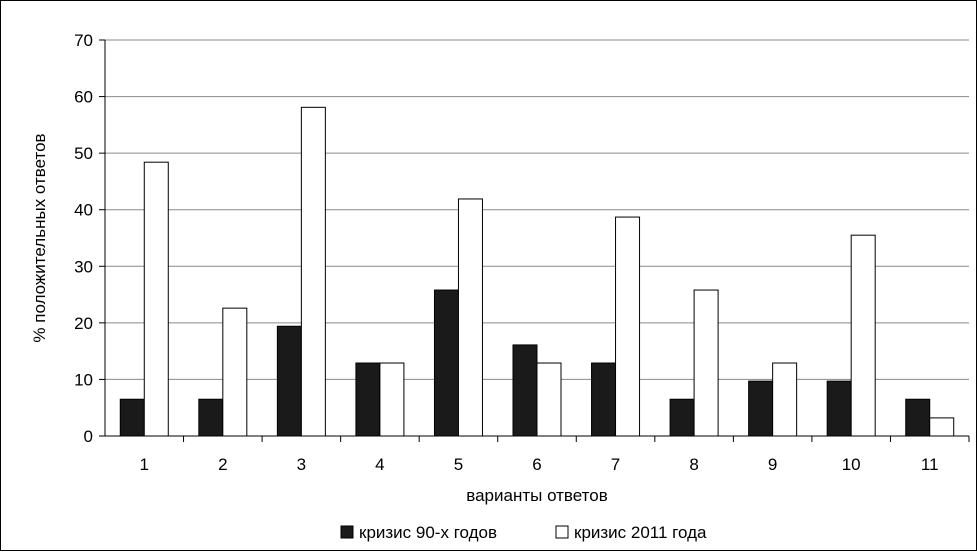  Describe the element at coordinates (222, 464) in the screenshot. I see `x-tick-label: 2` at that location.